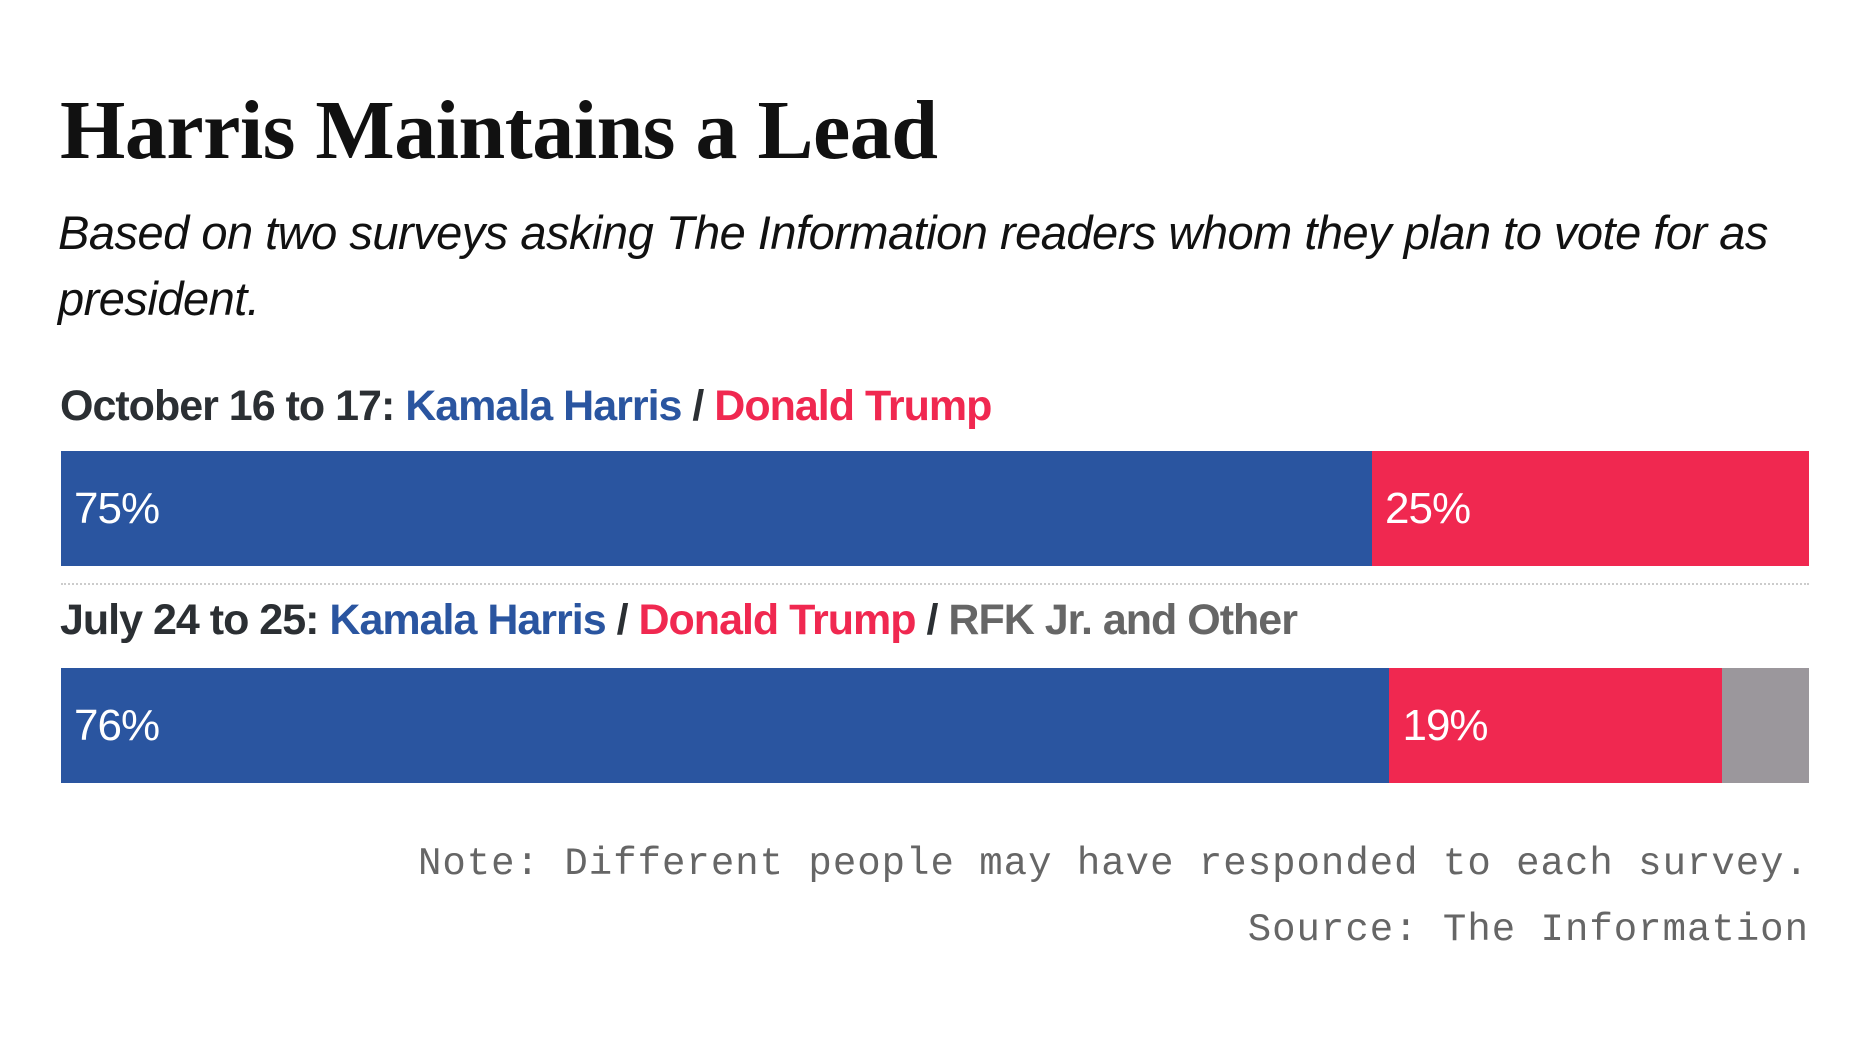  Describe the element at coordinates (725, 725) in the screenshot. I see `bar-segment: 76%` at that location.